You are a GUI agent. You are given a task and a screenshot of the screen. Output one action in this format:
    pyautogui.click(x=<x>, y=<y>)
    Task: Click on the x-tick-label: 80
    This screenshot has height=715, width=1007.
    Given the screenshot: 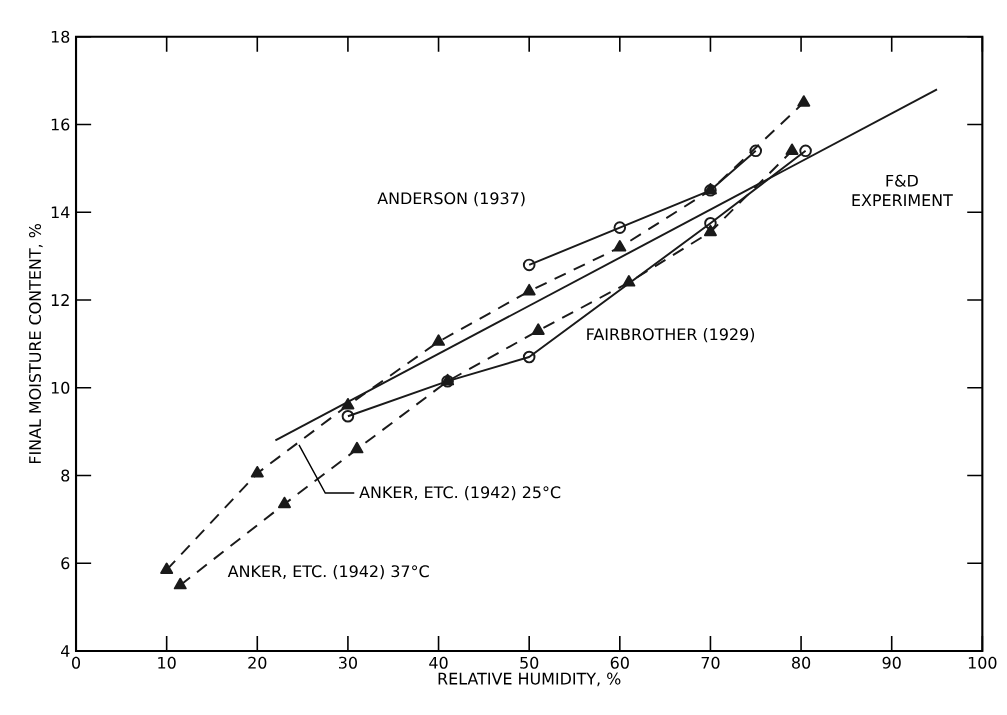 What is the action you would take?
    pyautogui.click(x=801, y=662)
    